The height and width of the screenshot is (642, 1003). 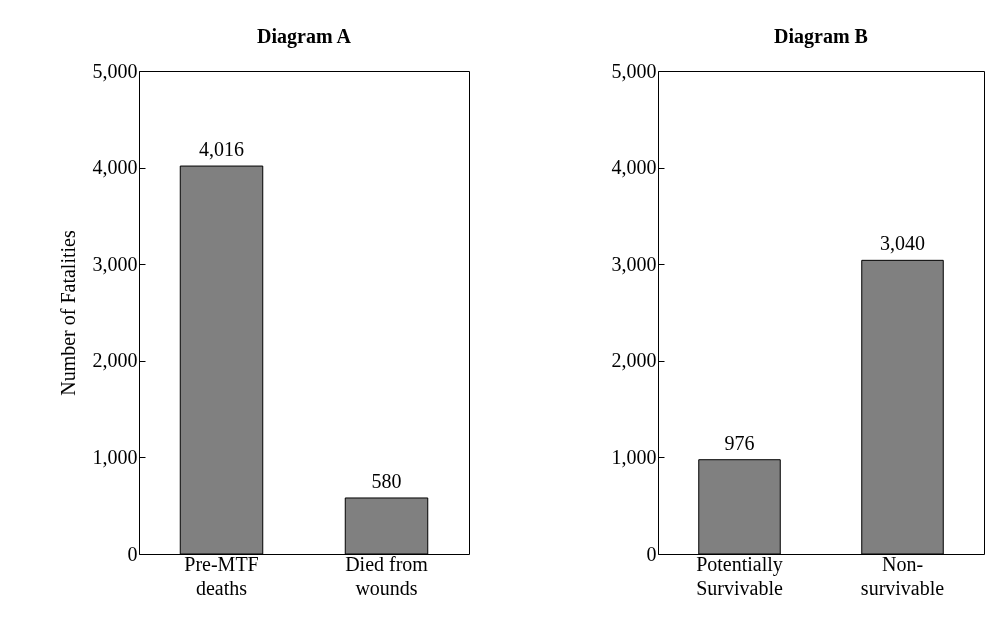 I want to click on data-label: 4,016, so click(x=221, y=149).